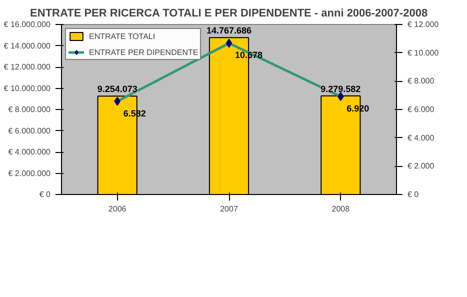 Image resolution: width=467 pixels, height=297 pixels. I want to click on y-tick-label: € 0, so click(45, 194).